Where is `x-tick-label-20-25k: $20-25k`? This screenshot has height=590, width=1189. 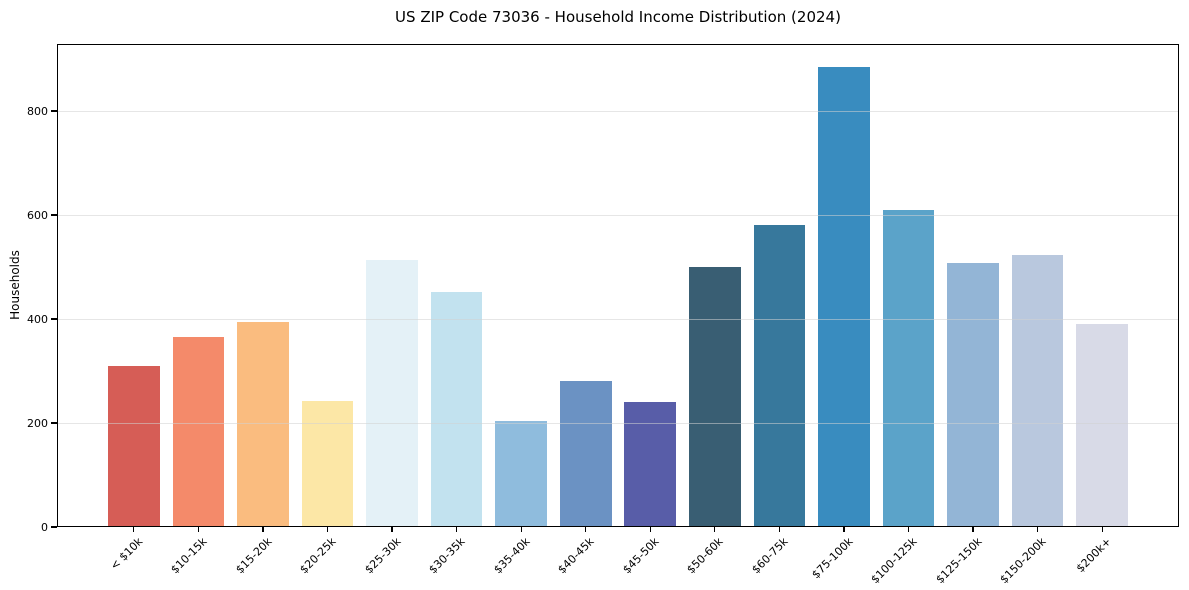 x-tick-label-20-25k: $20-25k is located at coordinates (318, 556).